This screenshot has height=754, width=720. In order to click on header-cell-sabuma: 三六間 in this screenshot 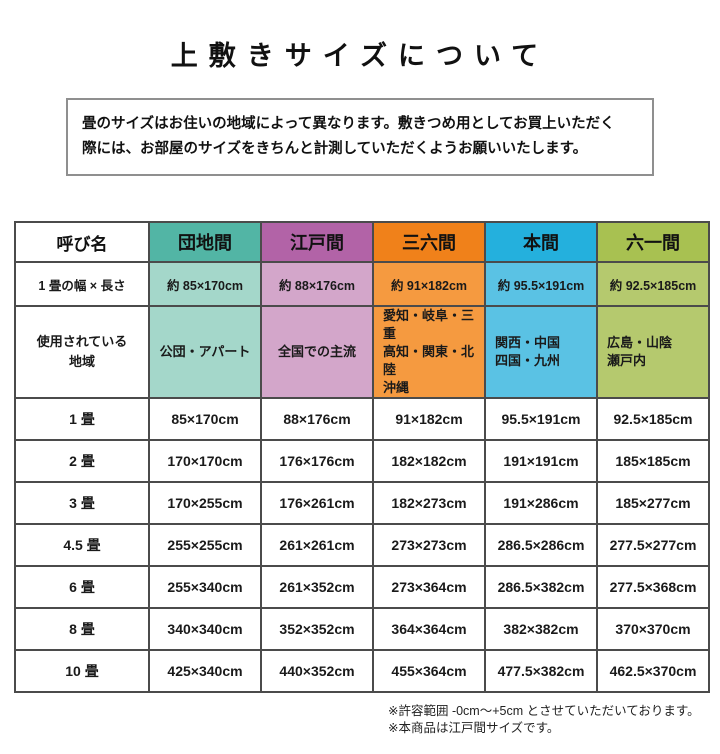, I will do `click(429, 242)`.